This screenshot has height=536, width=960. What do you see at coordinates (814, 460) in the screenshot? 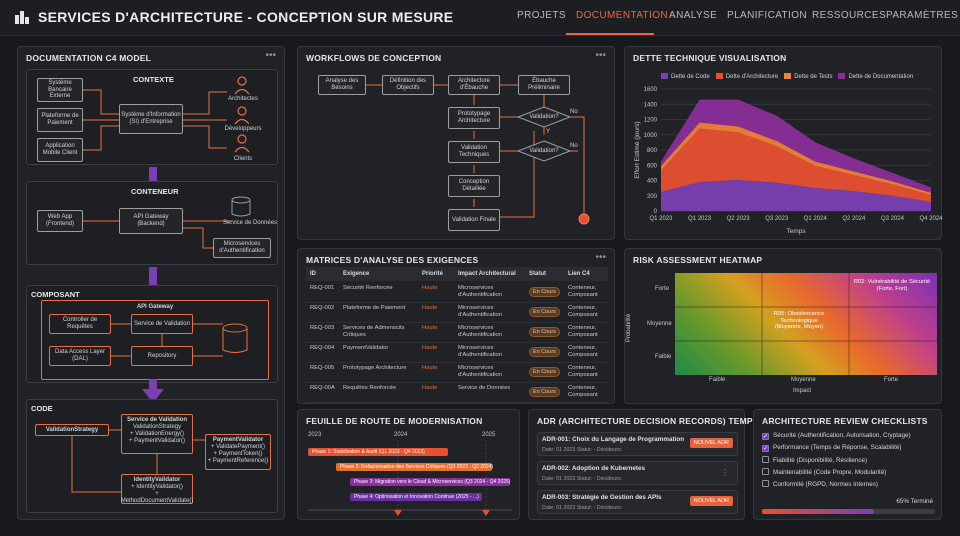
I see `checklist-item: Fiabilité (Disponibilité, Résilience)` at bounding box center [814, 460].